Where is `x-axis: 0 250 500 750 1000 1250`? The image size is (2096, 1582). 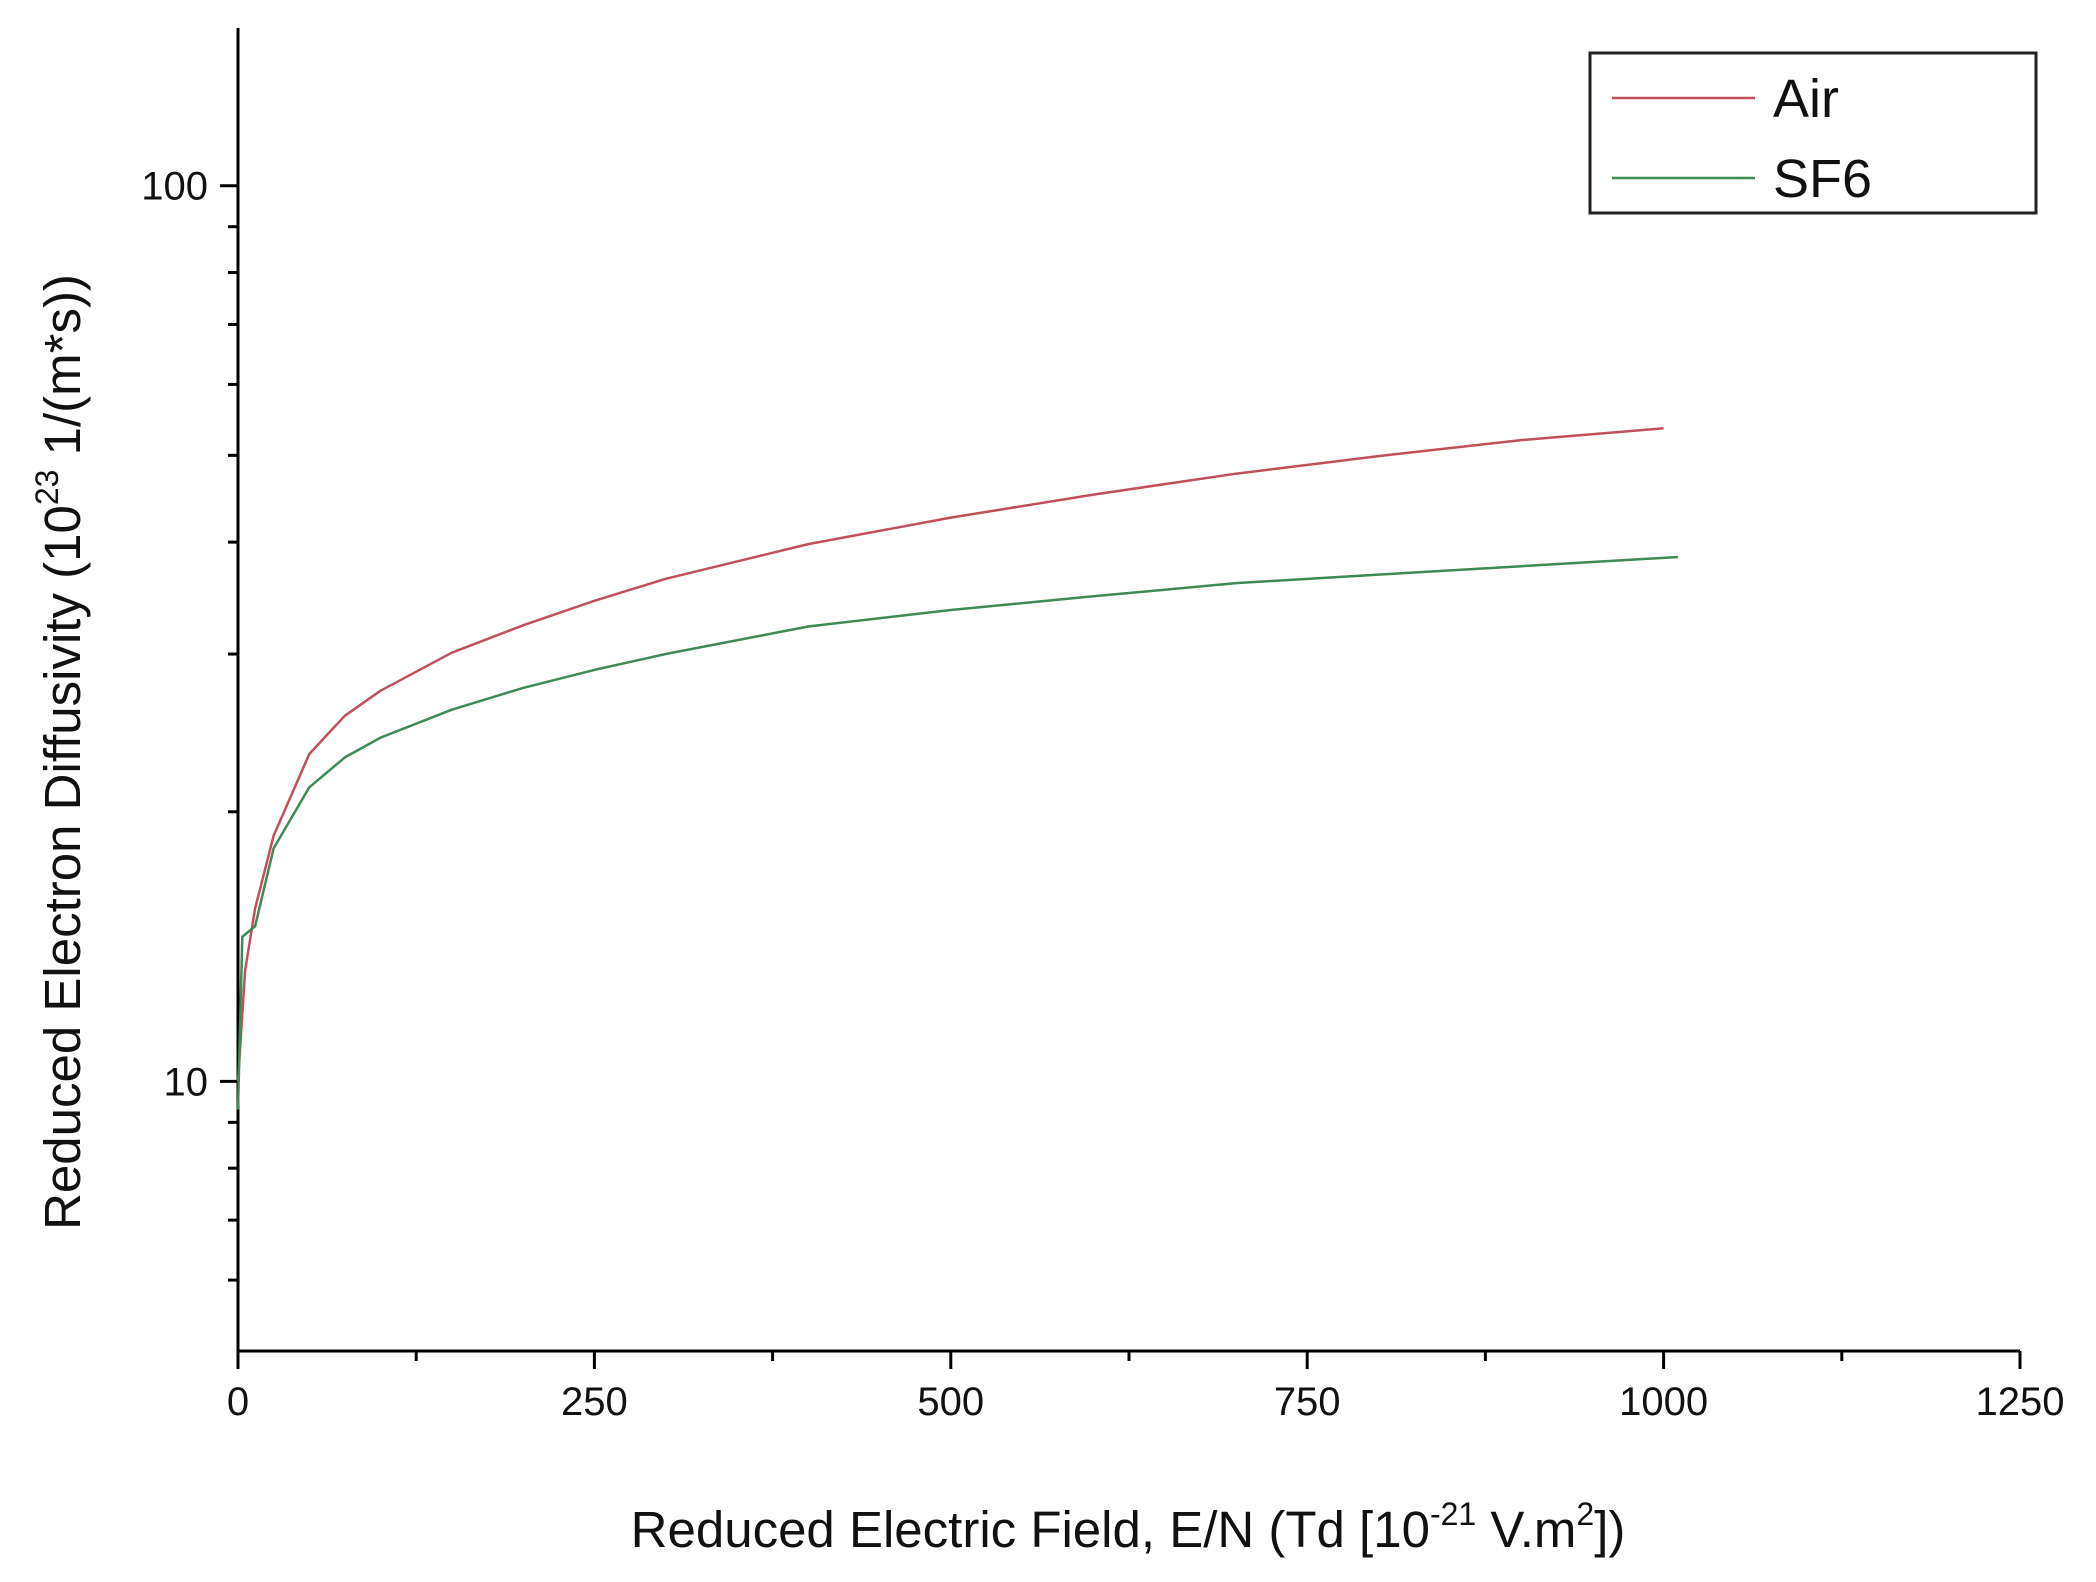
x-axis: 0 250 500 750 1000 1250 is located at coordinates (1146, 1387).